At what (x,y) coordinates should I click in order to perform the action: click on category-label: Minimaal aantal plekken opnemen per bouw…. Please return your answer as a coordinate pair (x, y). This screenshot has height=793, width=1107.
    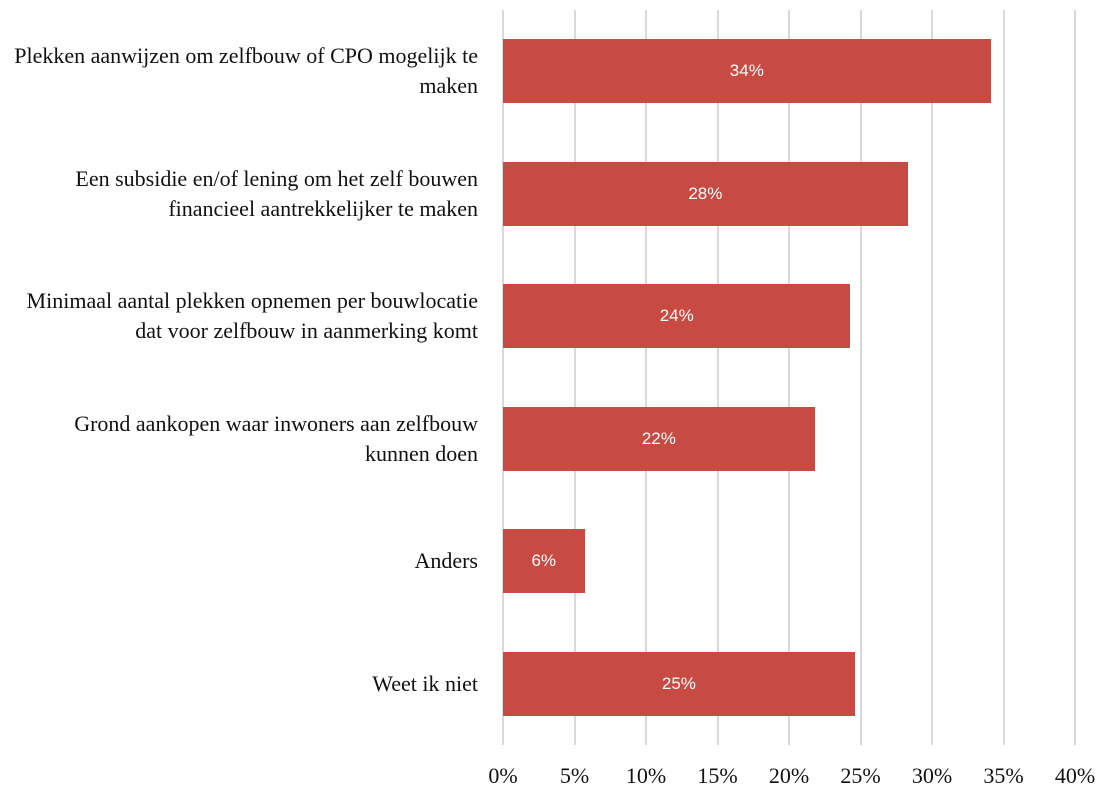
    Looking at the image, I should click on (252, 316).